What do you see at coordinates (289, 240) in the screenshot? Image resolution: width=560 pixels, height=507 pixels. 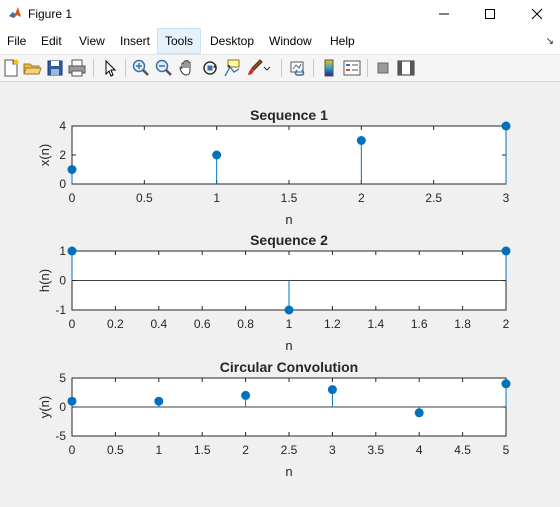 I see `chart-title: Sequence 2` at bounding box center [289, 240].